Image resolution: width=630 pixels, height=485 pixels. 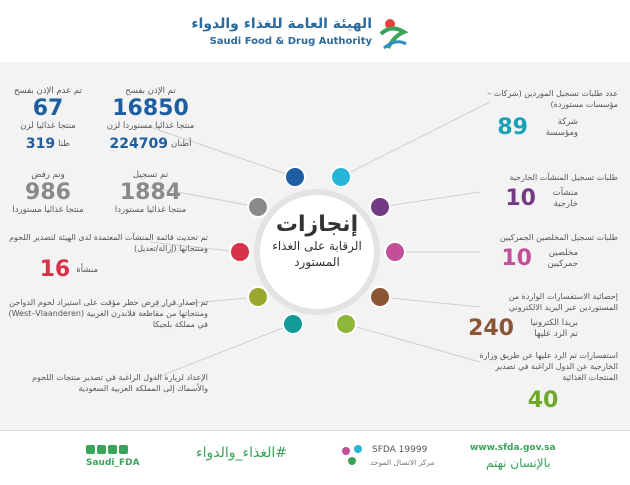 I want to click on social-handle: Saudi_FDA, so click(x=113, y=463).